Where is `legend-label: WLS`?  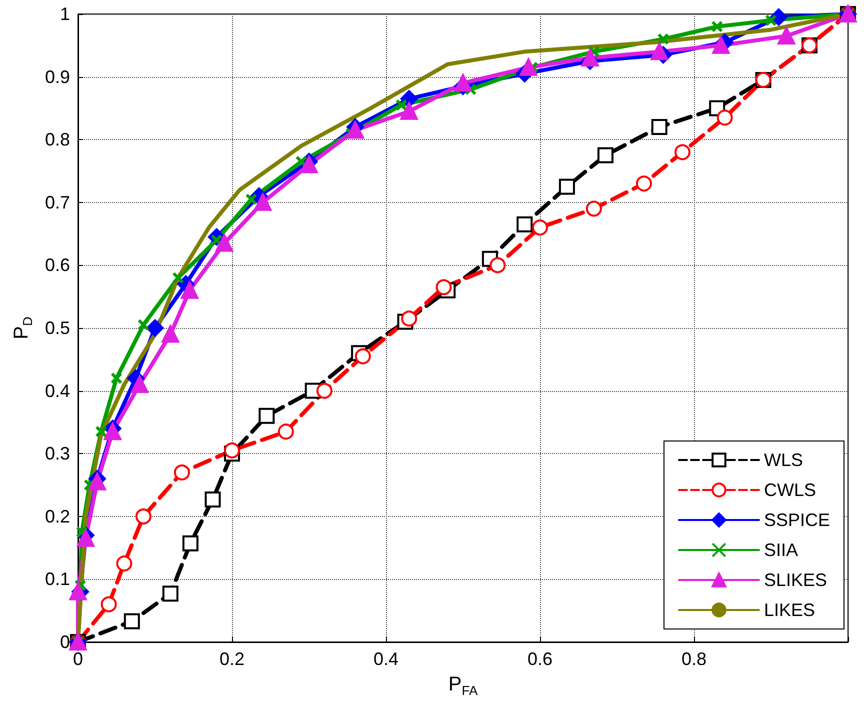 legend-label: WLS is located at coordinates (783, 460).